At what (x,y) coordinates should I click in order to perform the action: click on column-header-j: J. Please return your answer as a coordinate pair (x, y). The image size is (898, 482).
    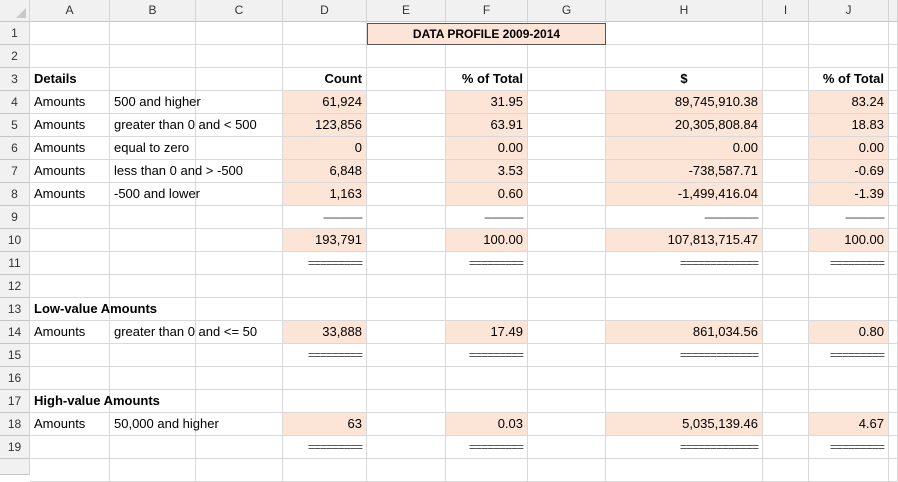
    Looking at the image, I should click on (849, 11).